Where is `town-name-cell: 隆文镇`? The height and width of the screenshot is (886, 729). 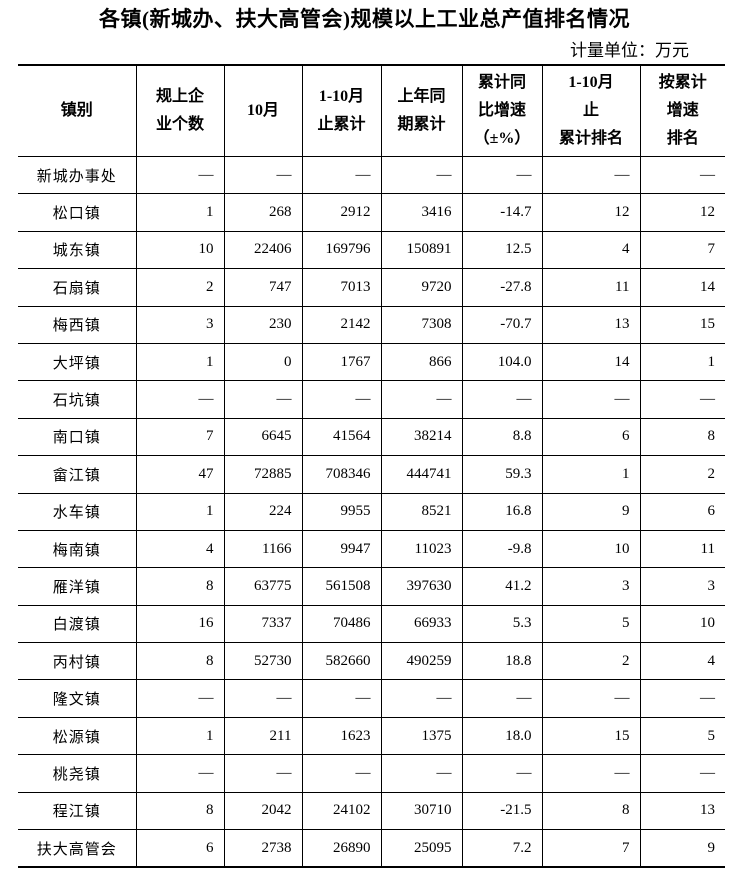
town-name-cell: 隆文镇 is located at coordinates (77, 698).